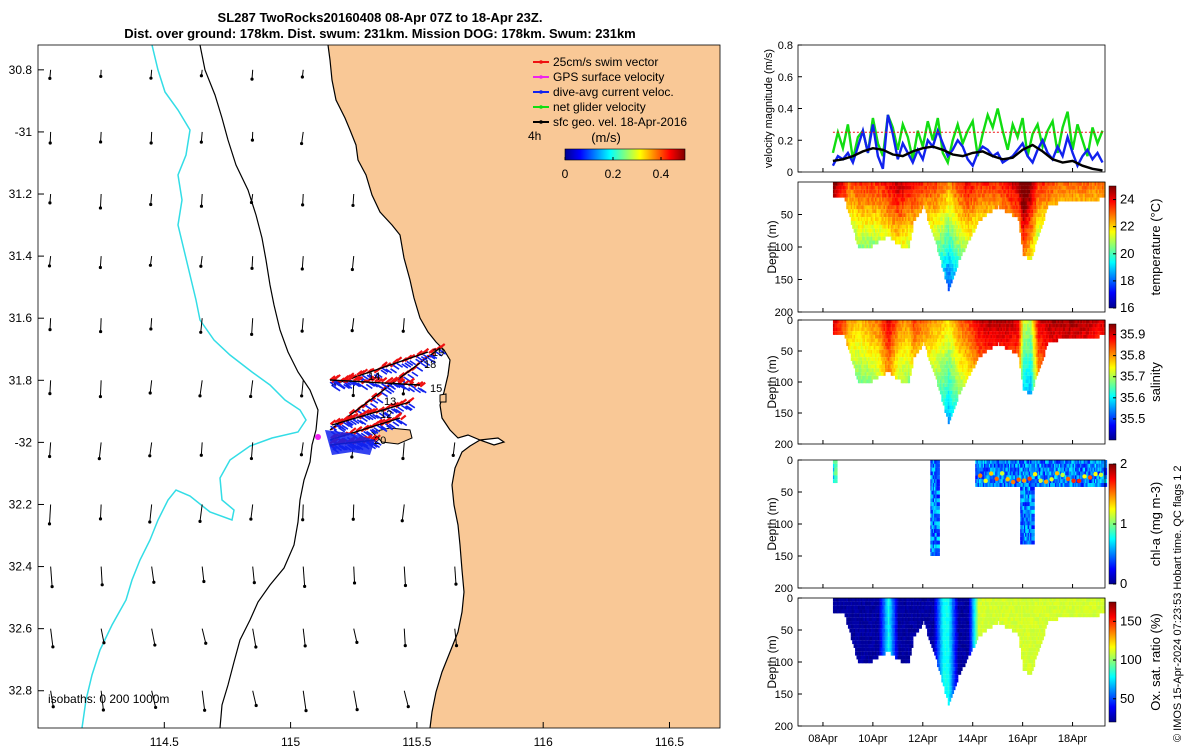  Describe the element at coordinates (394, 411) in the screenshot. I see `dive-avg-vector` at that location.